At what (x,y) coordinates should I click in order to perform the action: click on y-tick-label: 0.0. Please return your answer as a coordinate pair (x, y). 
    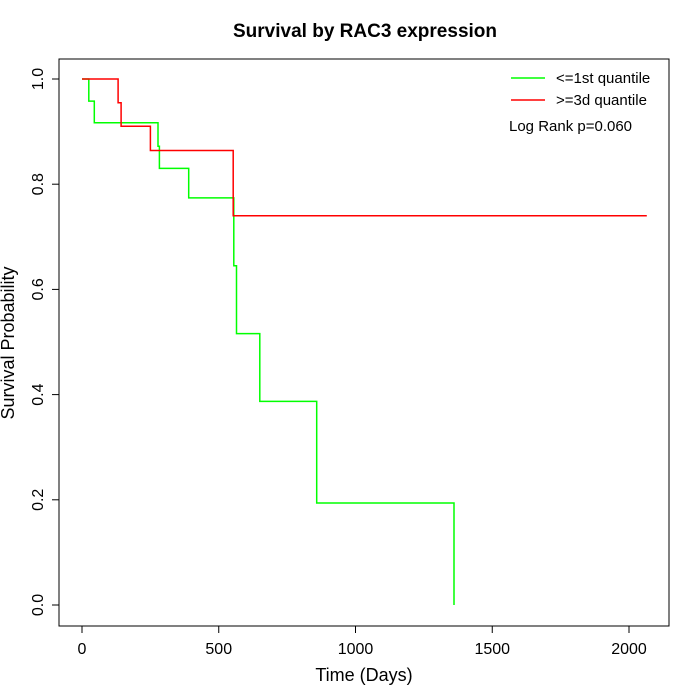
    Looking at the image, I should click on (38, 605).